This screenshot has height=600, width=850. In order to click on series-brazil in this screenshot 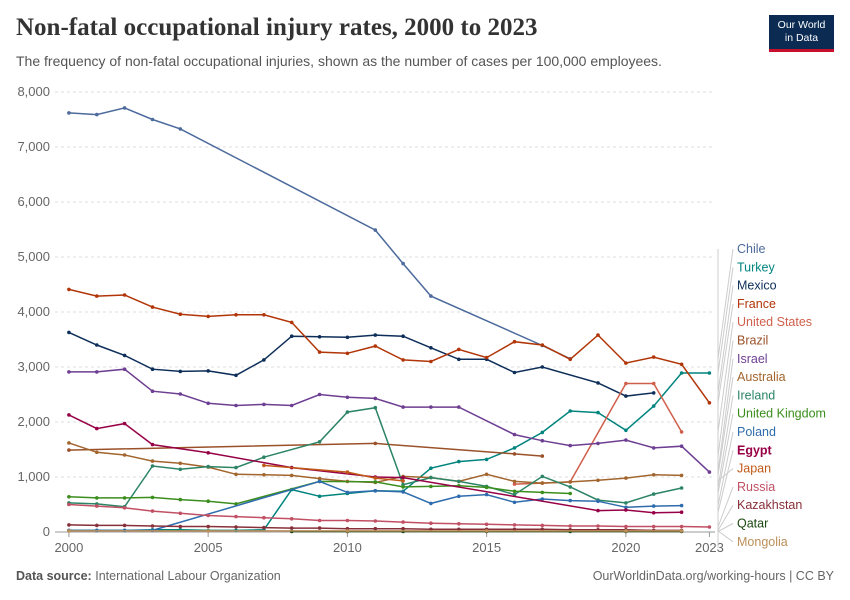, I will do `click(306, 449)`.